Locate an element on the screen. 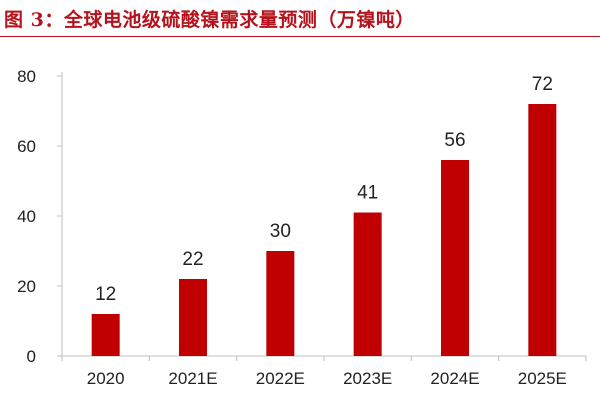 Image resolution: width=600 pixels, height=400 pixels. data-label: 56 is located at coordinates (454, 140).